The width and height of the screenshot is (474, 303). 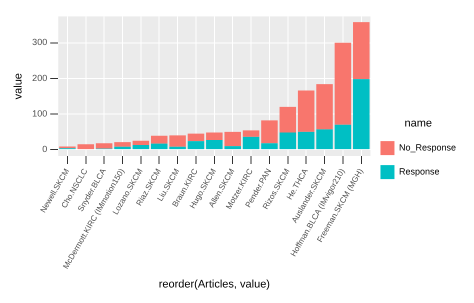 I want to click on y-axis-title: value, so click(x=18, y=86).